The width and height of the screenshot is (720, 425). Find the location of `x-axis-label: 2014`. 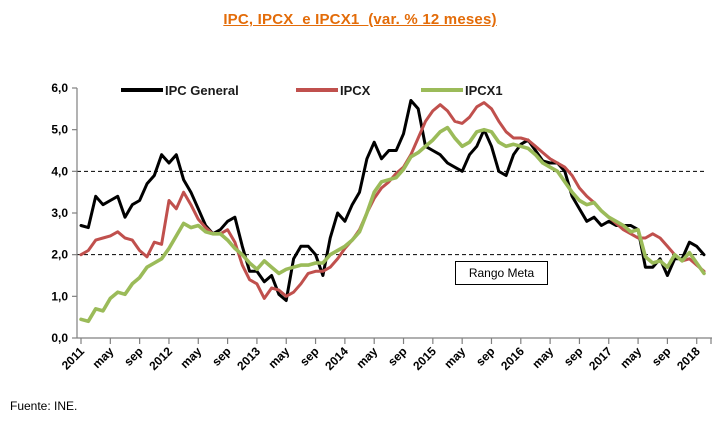

x-axis-label: 2014 is located at coordinates (336, 358).